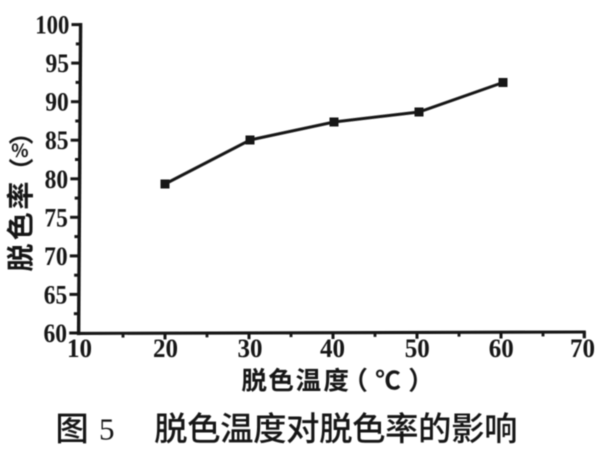  What do you see at coordinates (417, 348) in the screenshot?
I see `svg-text: 50` at bounding box center [417, 348].